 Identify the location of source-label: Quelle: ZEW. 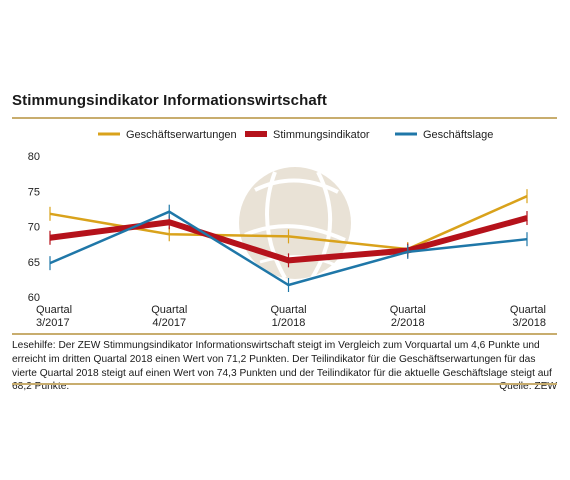
(528, 387).